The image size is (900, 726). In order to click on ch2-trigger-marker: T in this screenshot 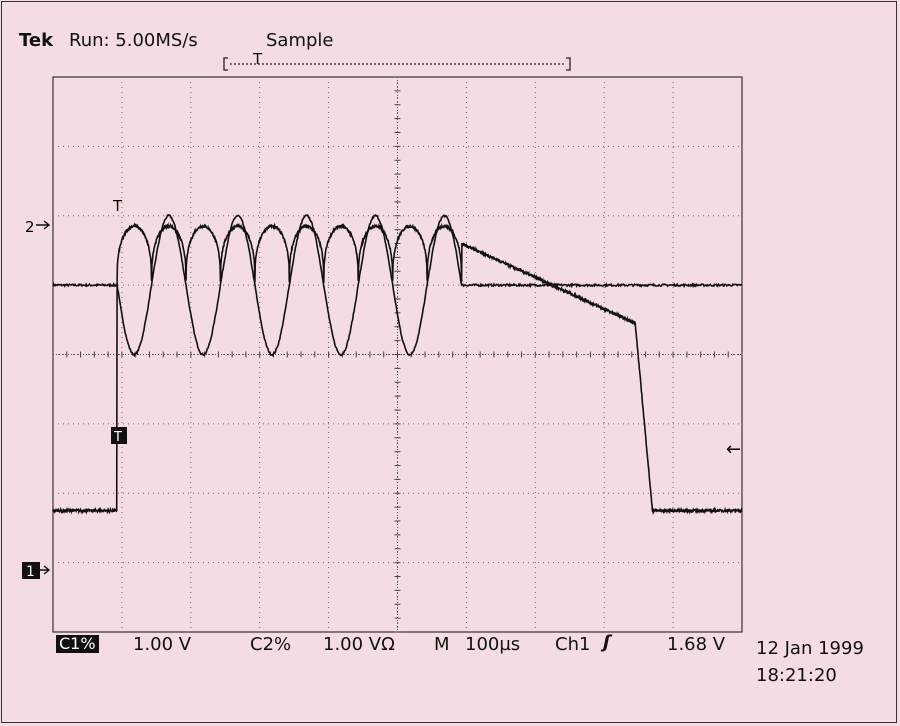, I will do `click(117, 206)`.